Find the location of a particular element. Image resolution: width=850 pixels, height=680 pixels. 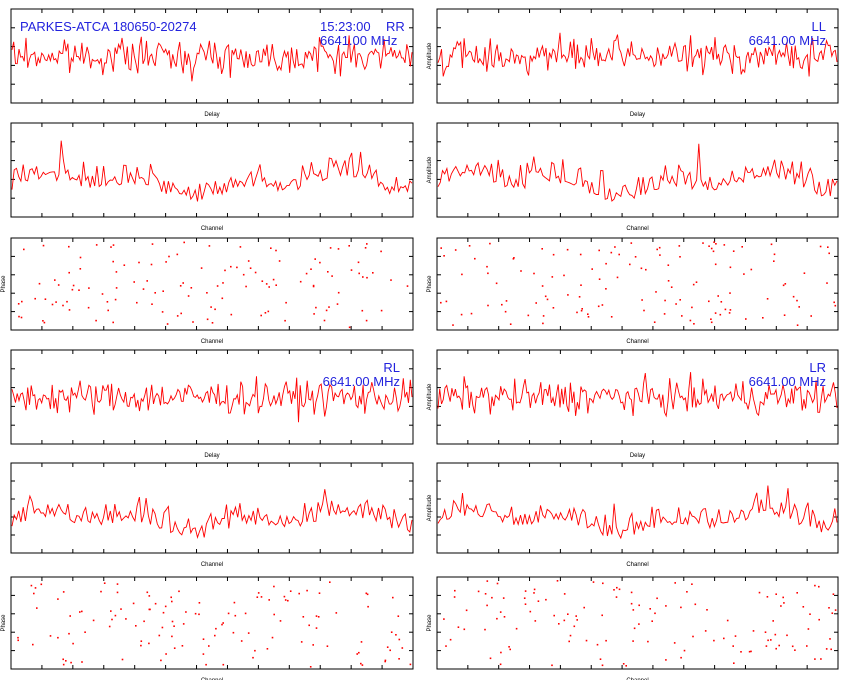

rl-delay-panel: Delay is located at coordinates (212, 404).